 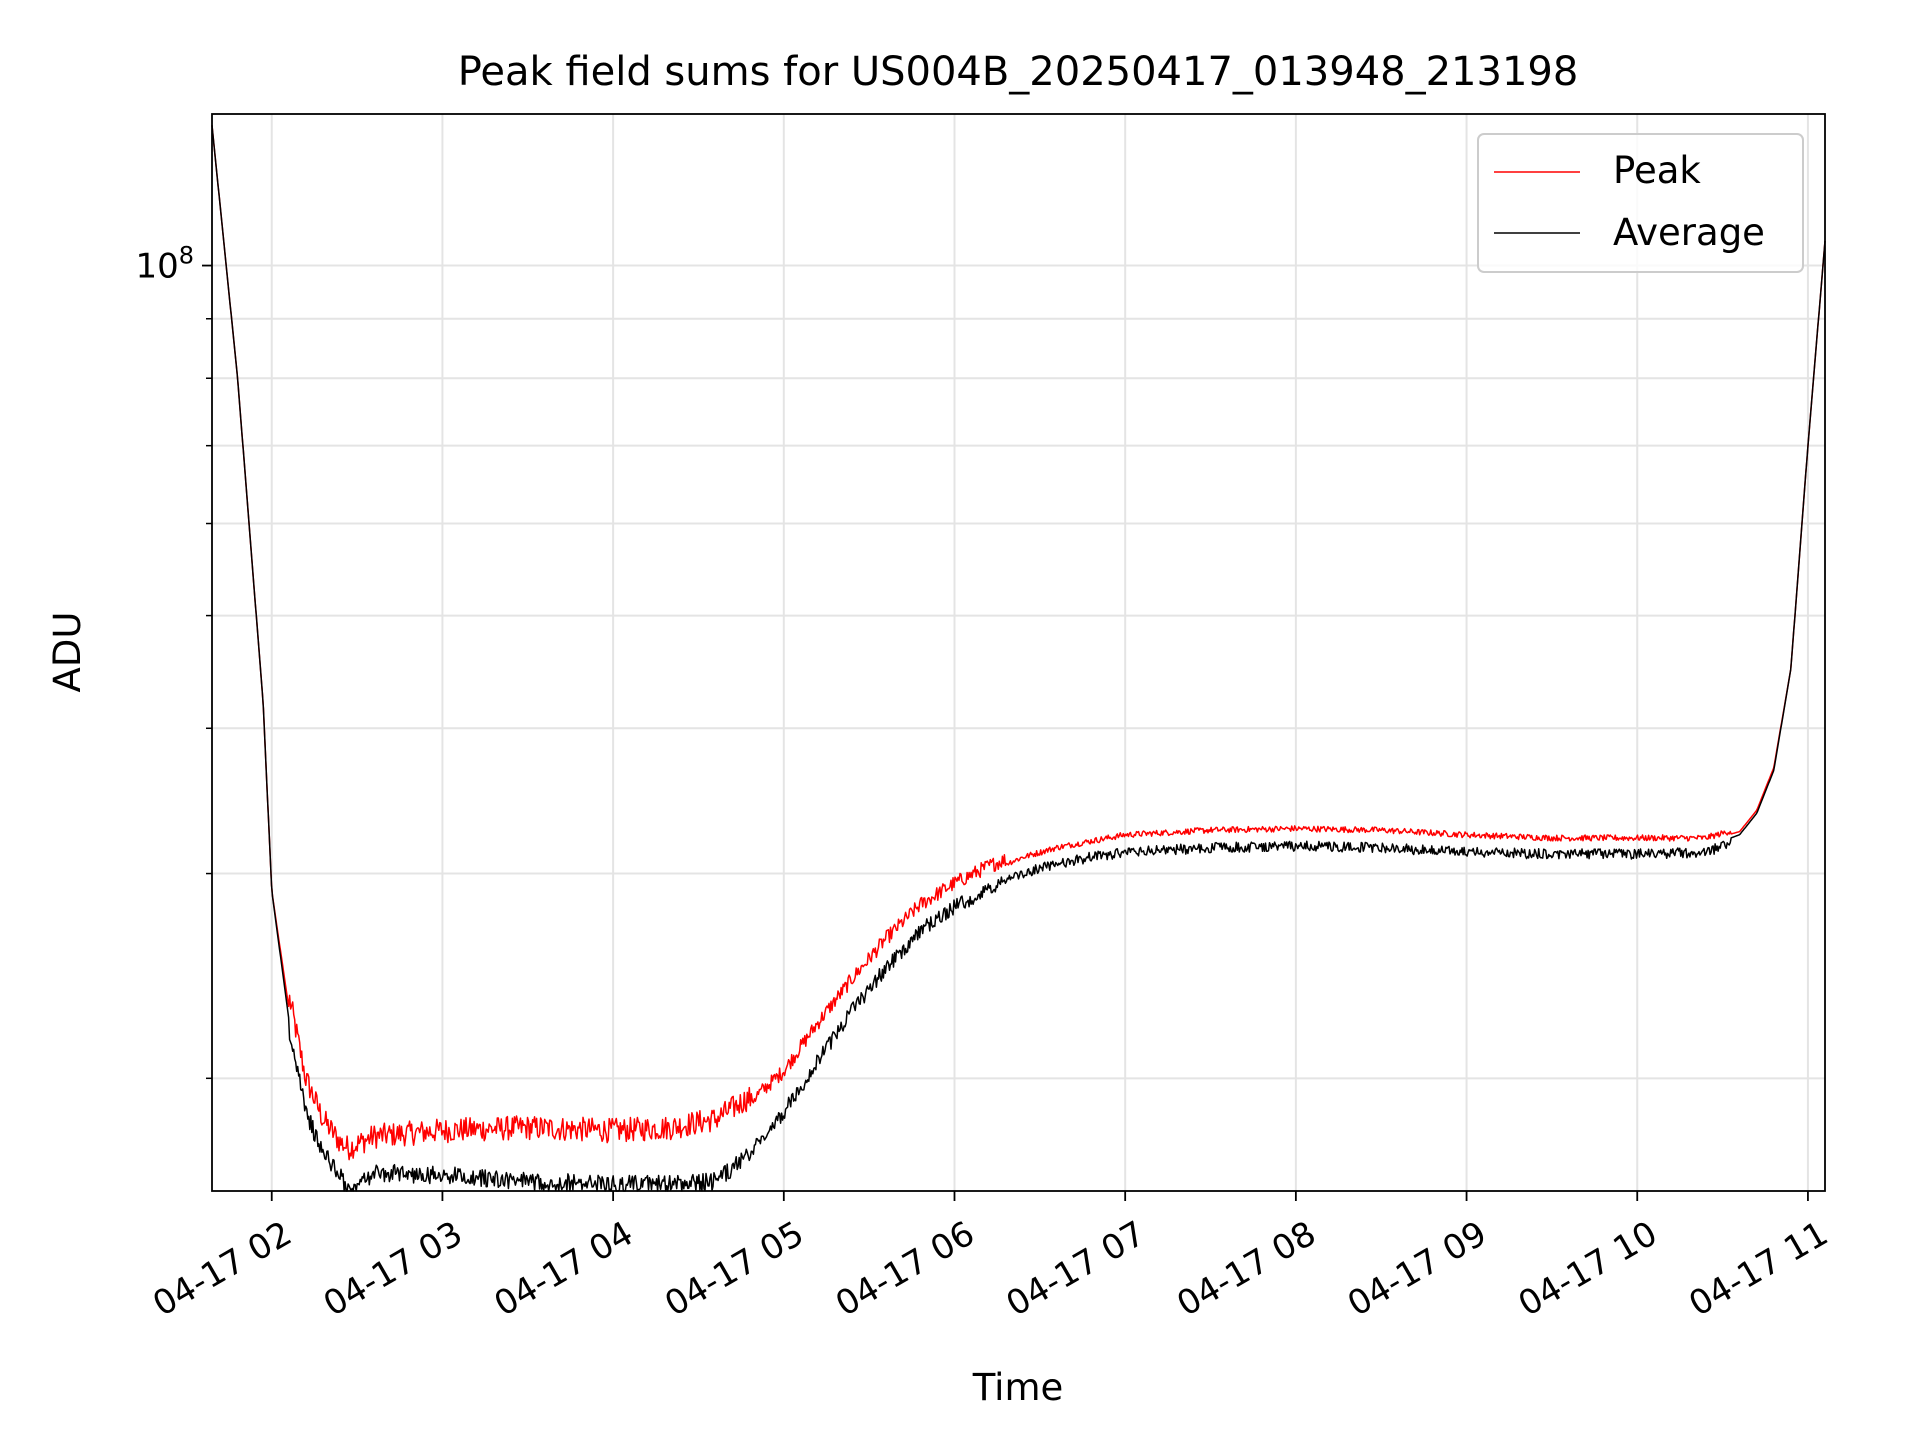 What do you see at coordinates (1689, 232) in the screenshot?
I see `legend-label-average: Average` at bounding box center [1689, 232].